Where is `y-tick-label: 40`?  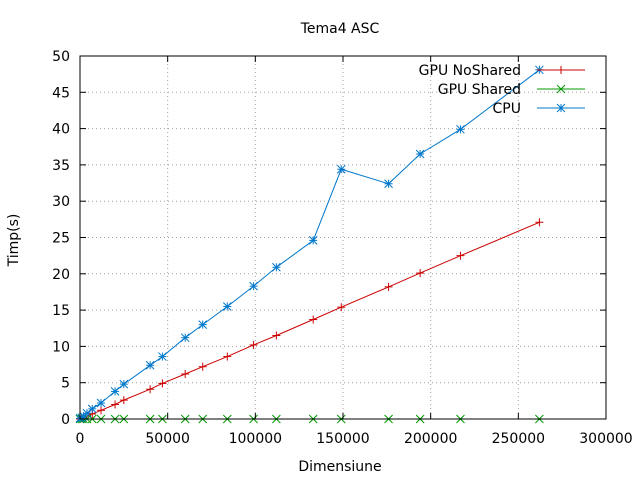 y-tick-label: 40 is located at coordinates (61, 130).